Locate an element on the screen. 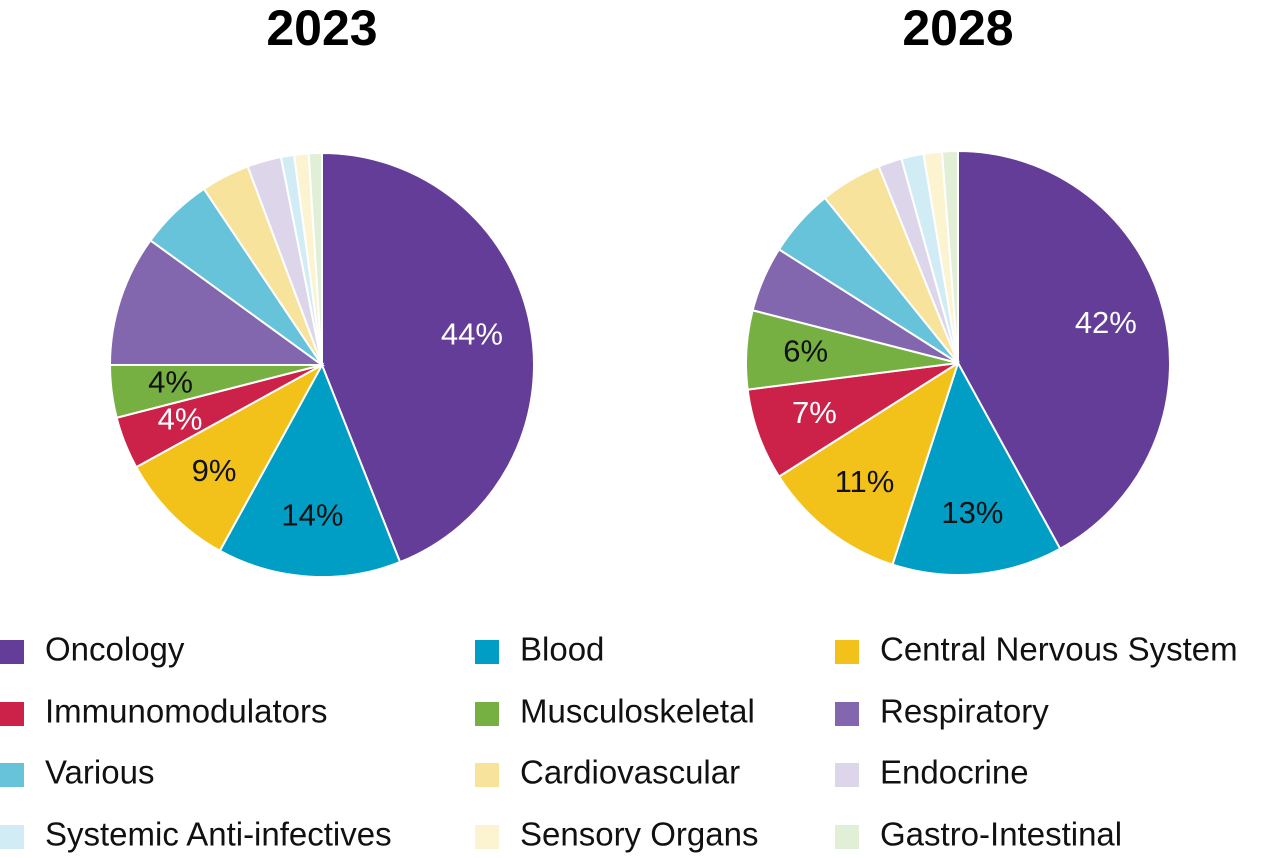 The image size is (1276, 858). value-label: 14% is located at coordinates (312, 515).